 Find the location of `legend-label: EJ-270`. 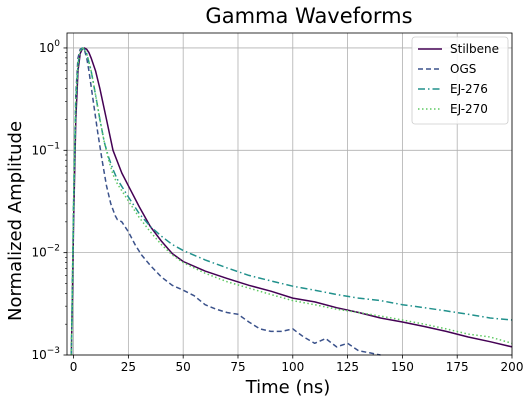

legend-label: EJ-270 is located at coordinates (469, 109).